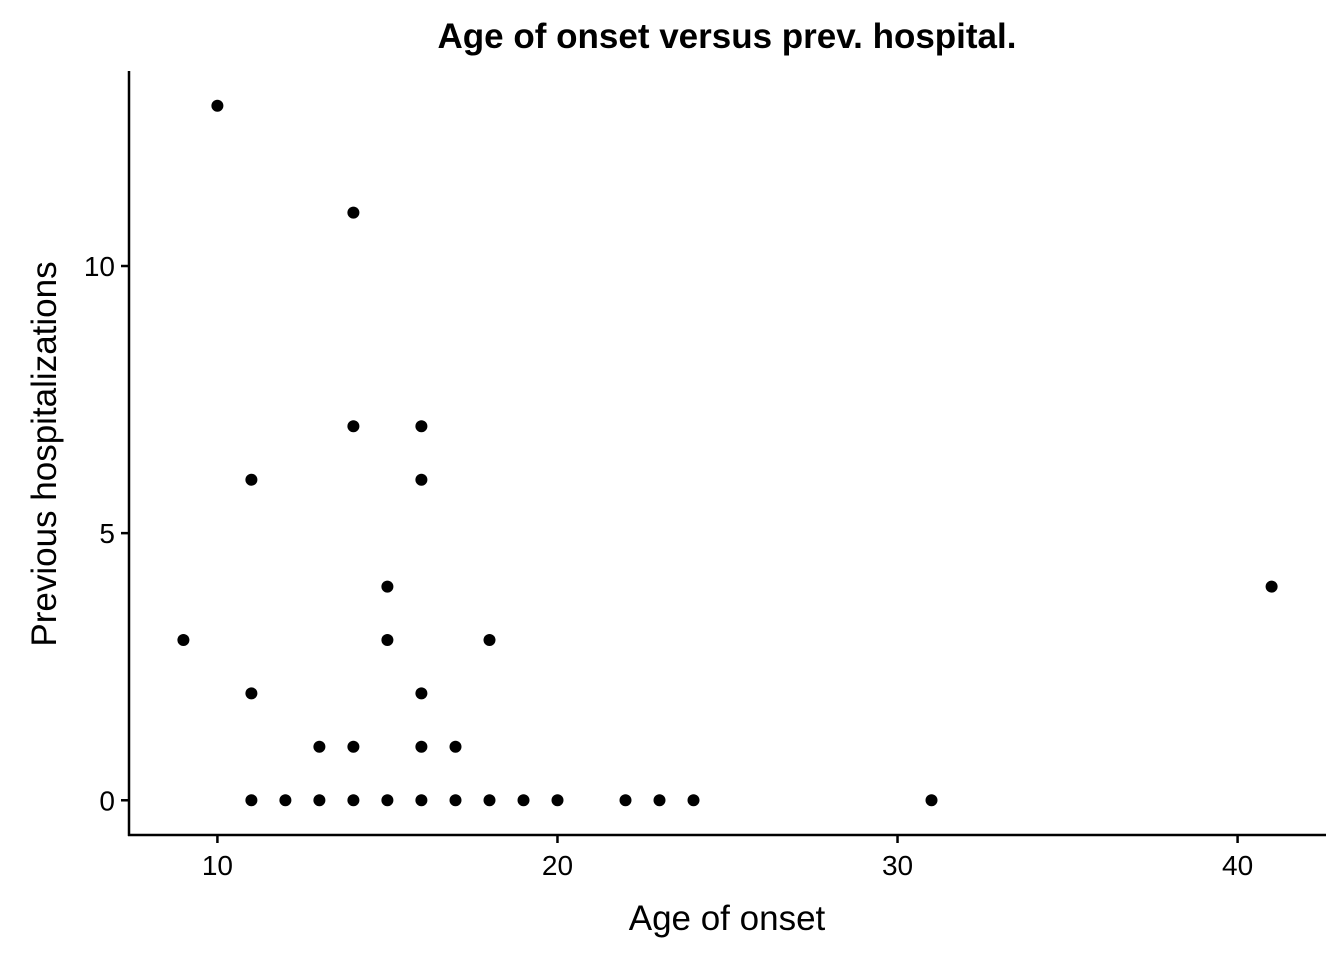 The width and height of the screenshot is (1344, 960). I want to click on x-tick-label: 10, so click(217, 865).